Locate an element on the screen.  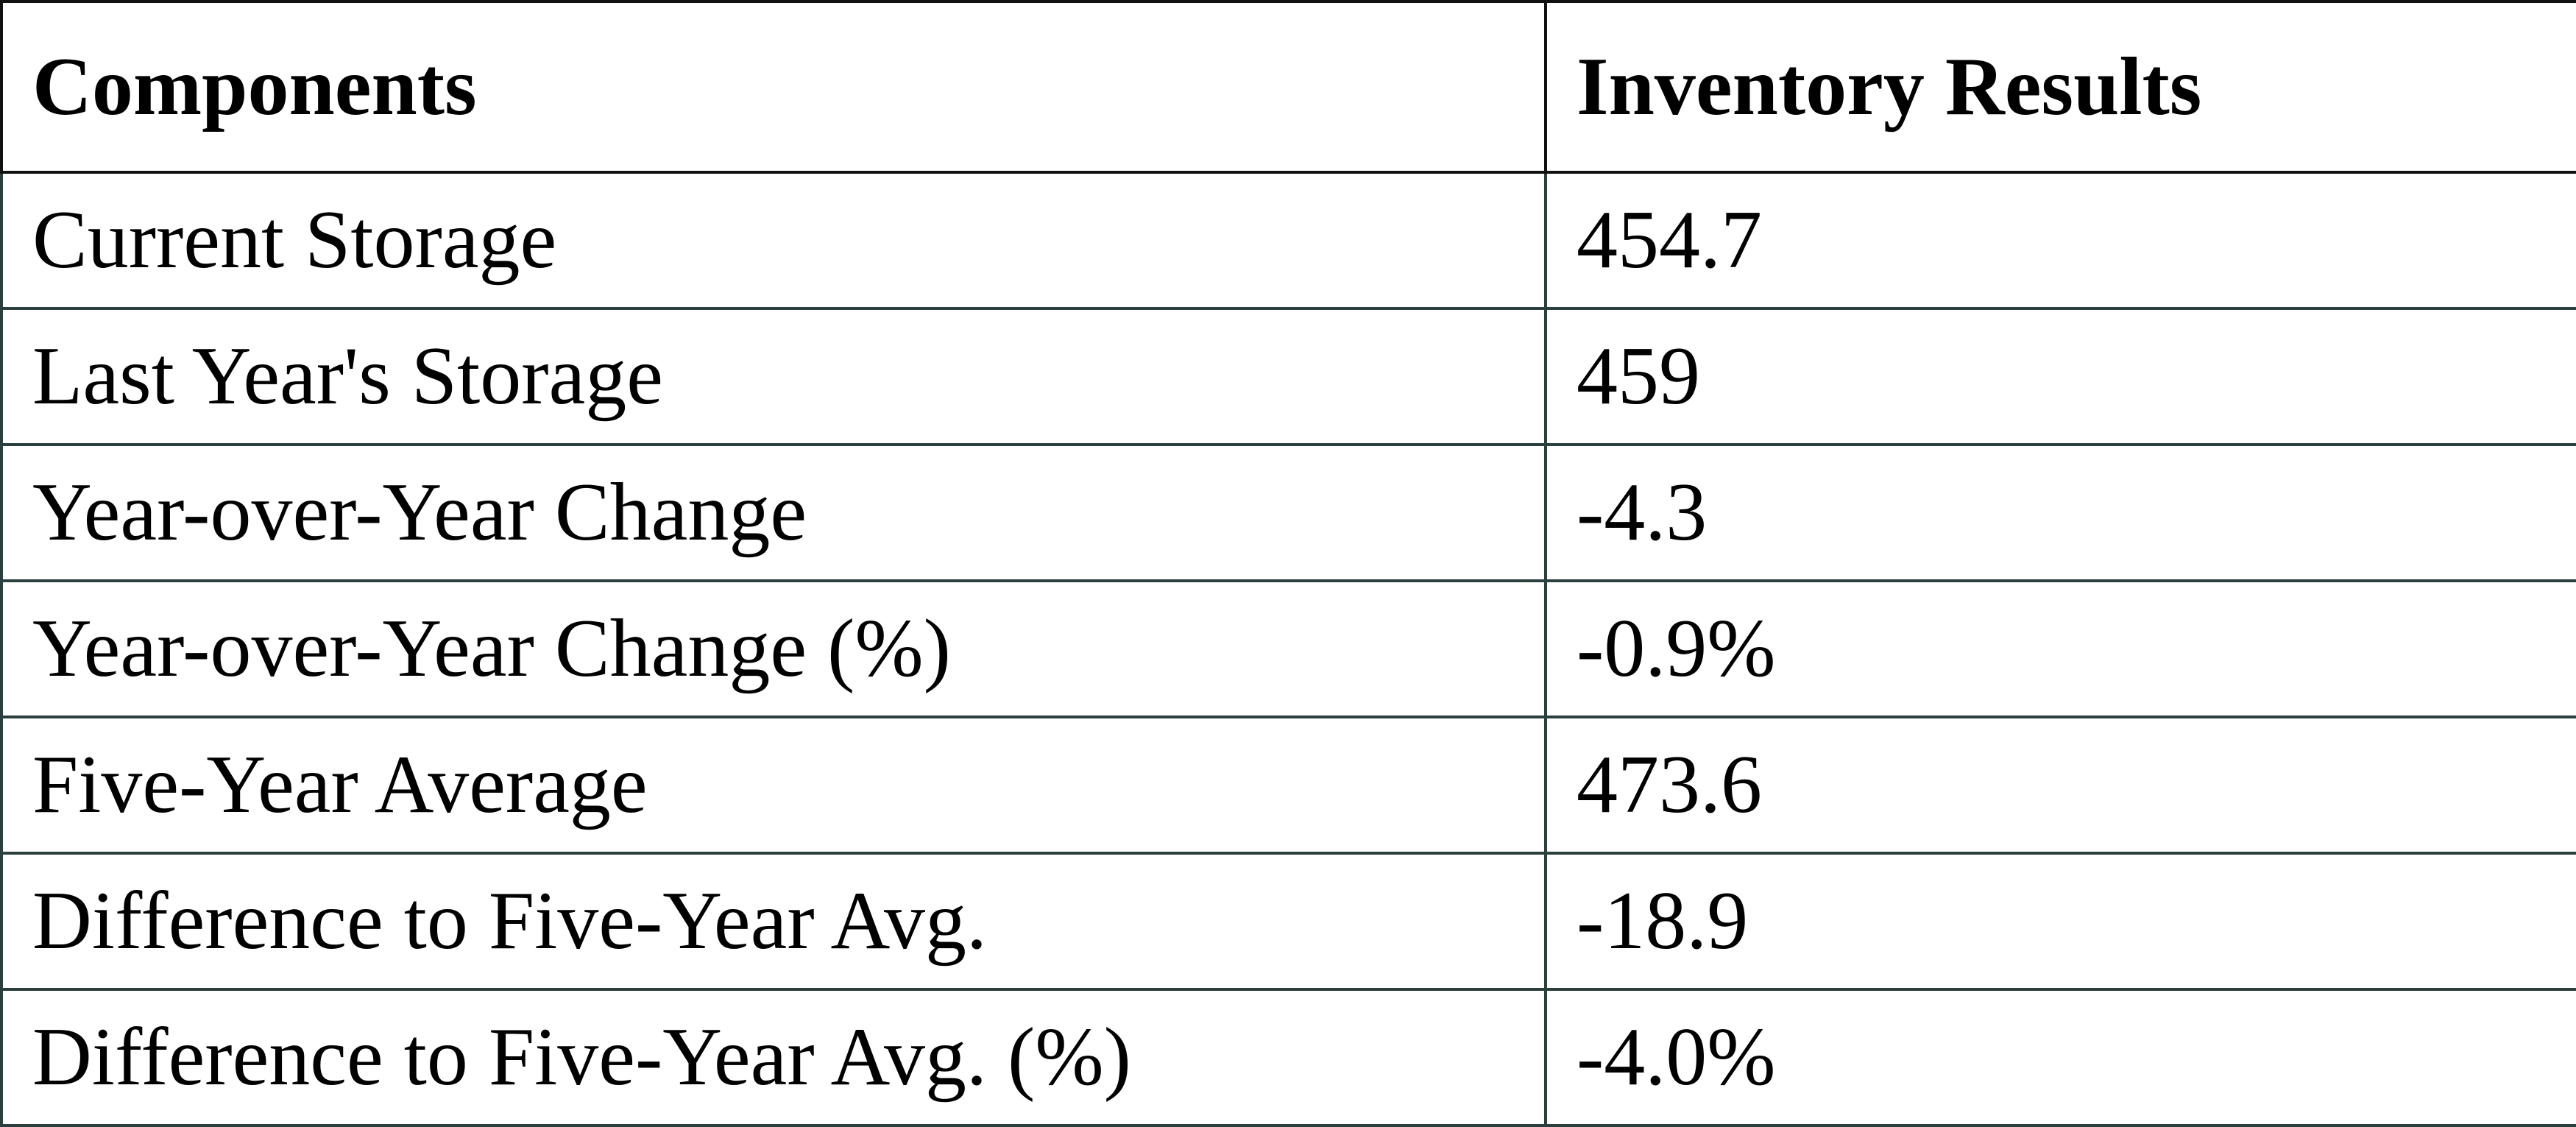
table-row: Last Year's Storage 459 is located at coordinates (1288, 376).